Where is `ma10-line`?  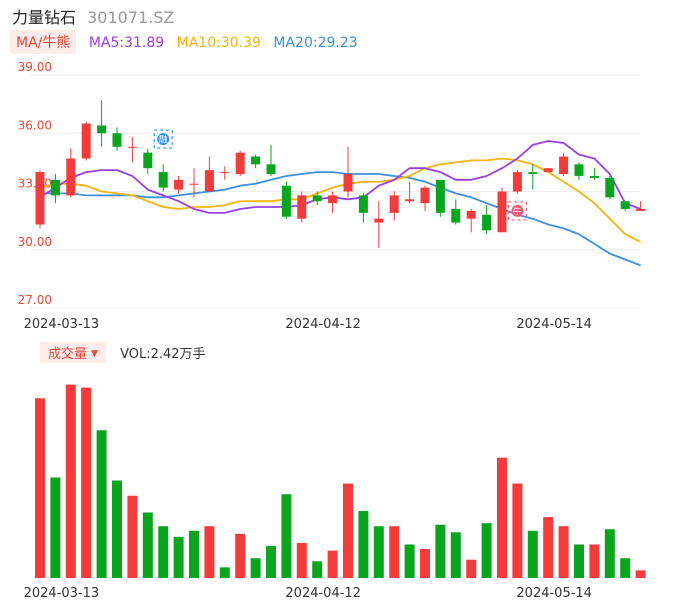 ma10-line is located at coordinates (340, 200).